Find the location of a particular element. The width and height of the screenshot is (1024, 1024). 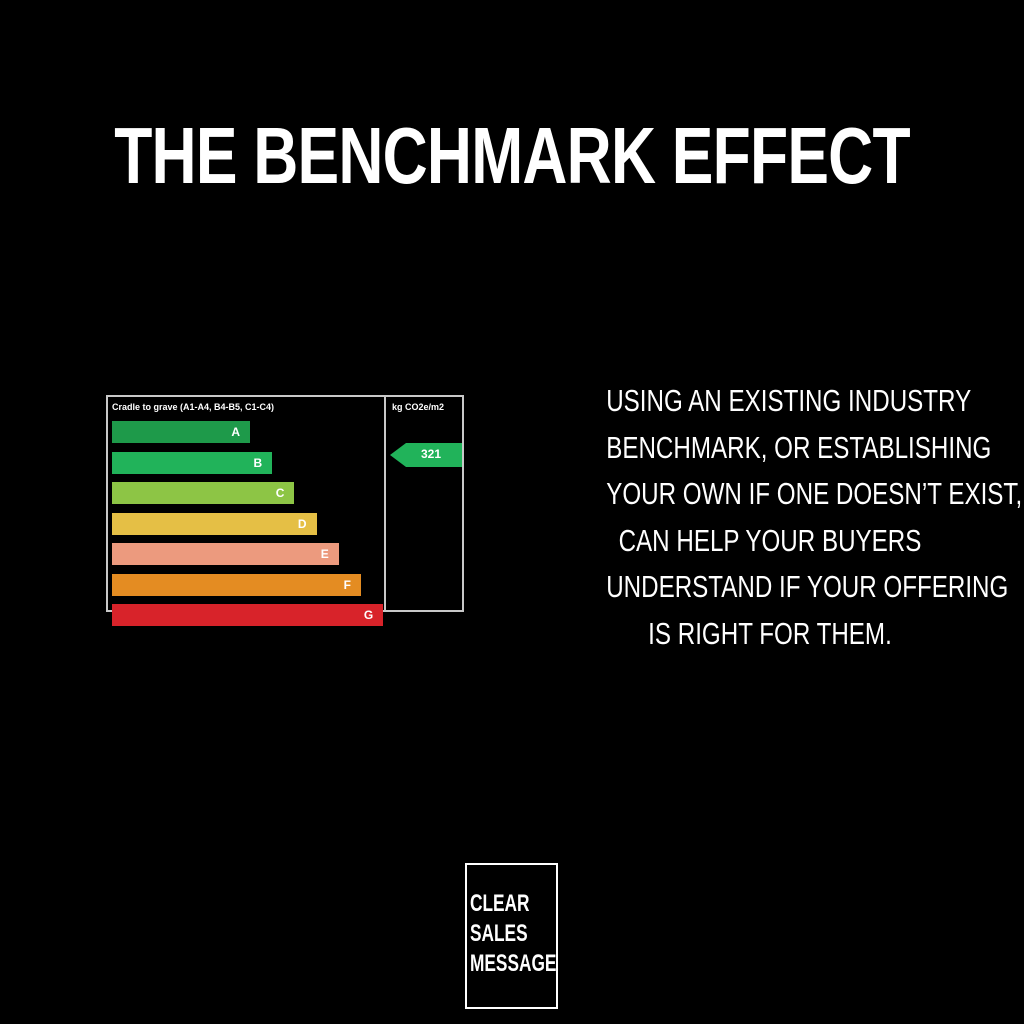

description-line: USING AN EXISTING INDUSTRY is located at coordinates (789, 400).